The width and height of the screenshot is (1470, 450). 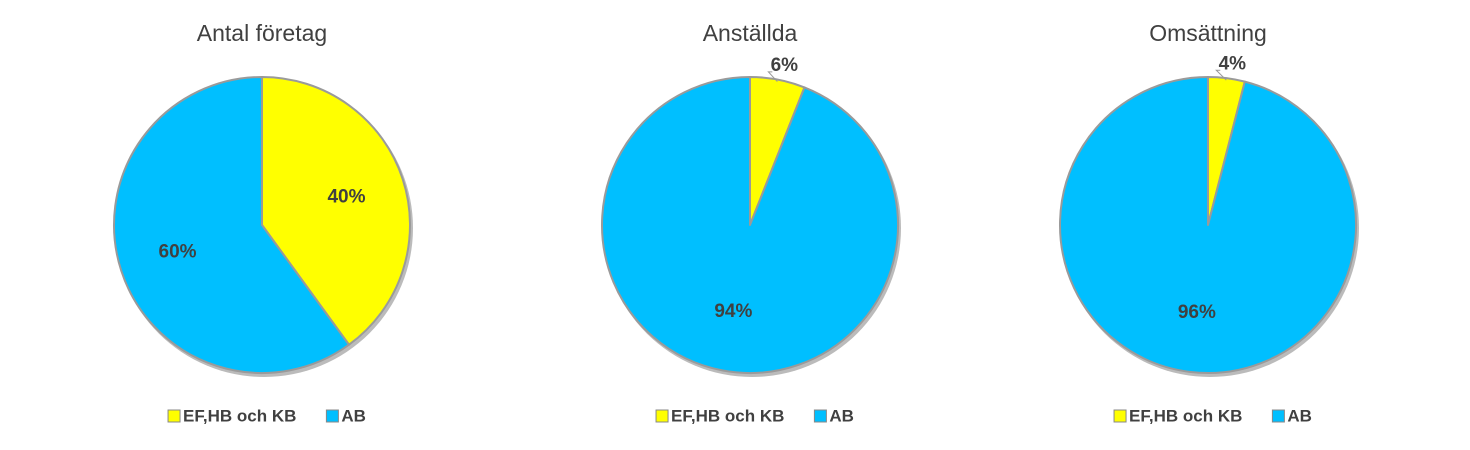 I want to click on data-label: 60%, so click(x=178, y=251).